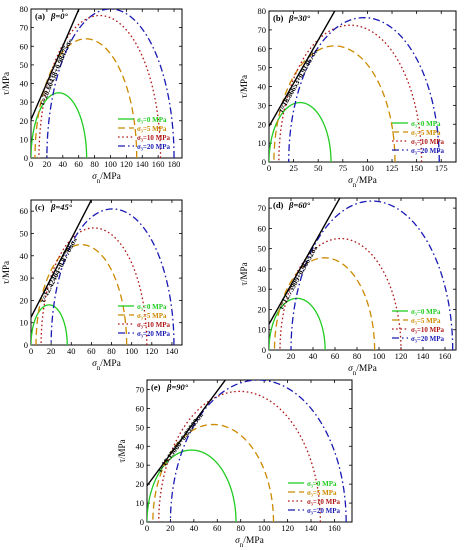  What do you see at coordinates (31, 164) in the screenshot?
I see `x-tick-label: 0` at bounding box center [31, 164].